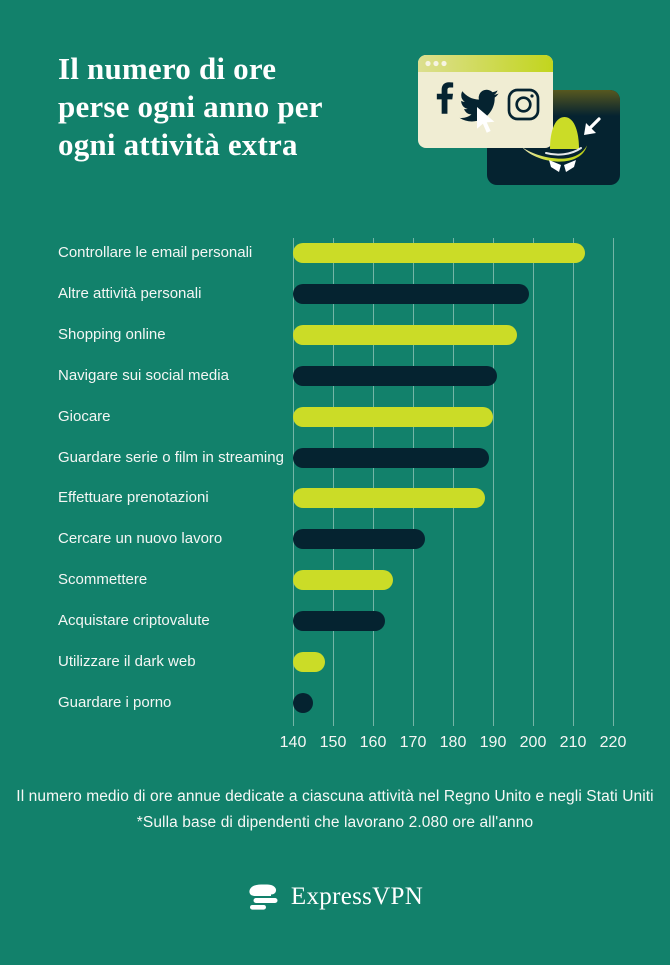 The image size is (670, 965). I want to click on title-line-3: ogni attività extra, so click(178, 144).